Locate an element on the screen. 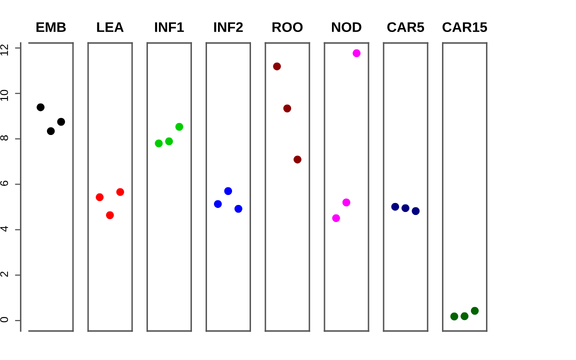  y-tick-label: 12 is located at coordinates (4, 50).